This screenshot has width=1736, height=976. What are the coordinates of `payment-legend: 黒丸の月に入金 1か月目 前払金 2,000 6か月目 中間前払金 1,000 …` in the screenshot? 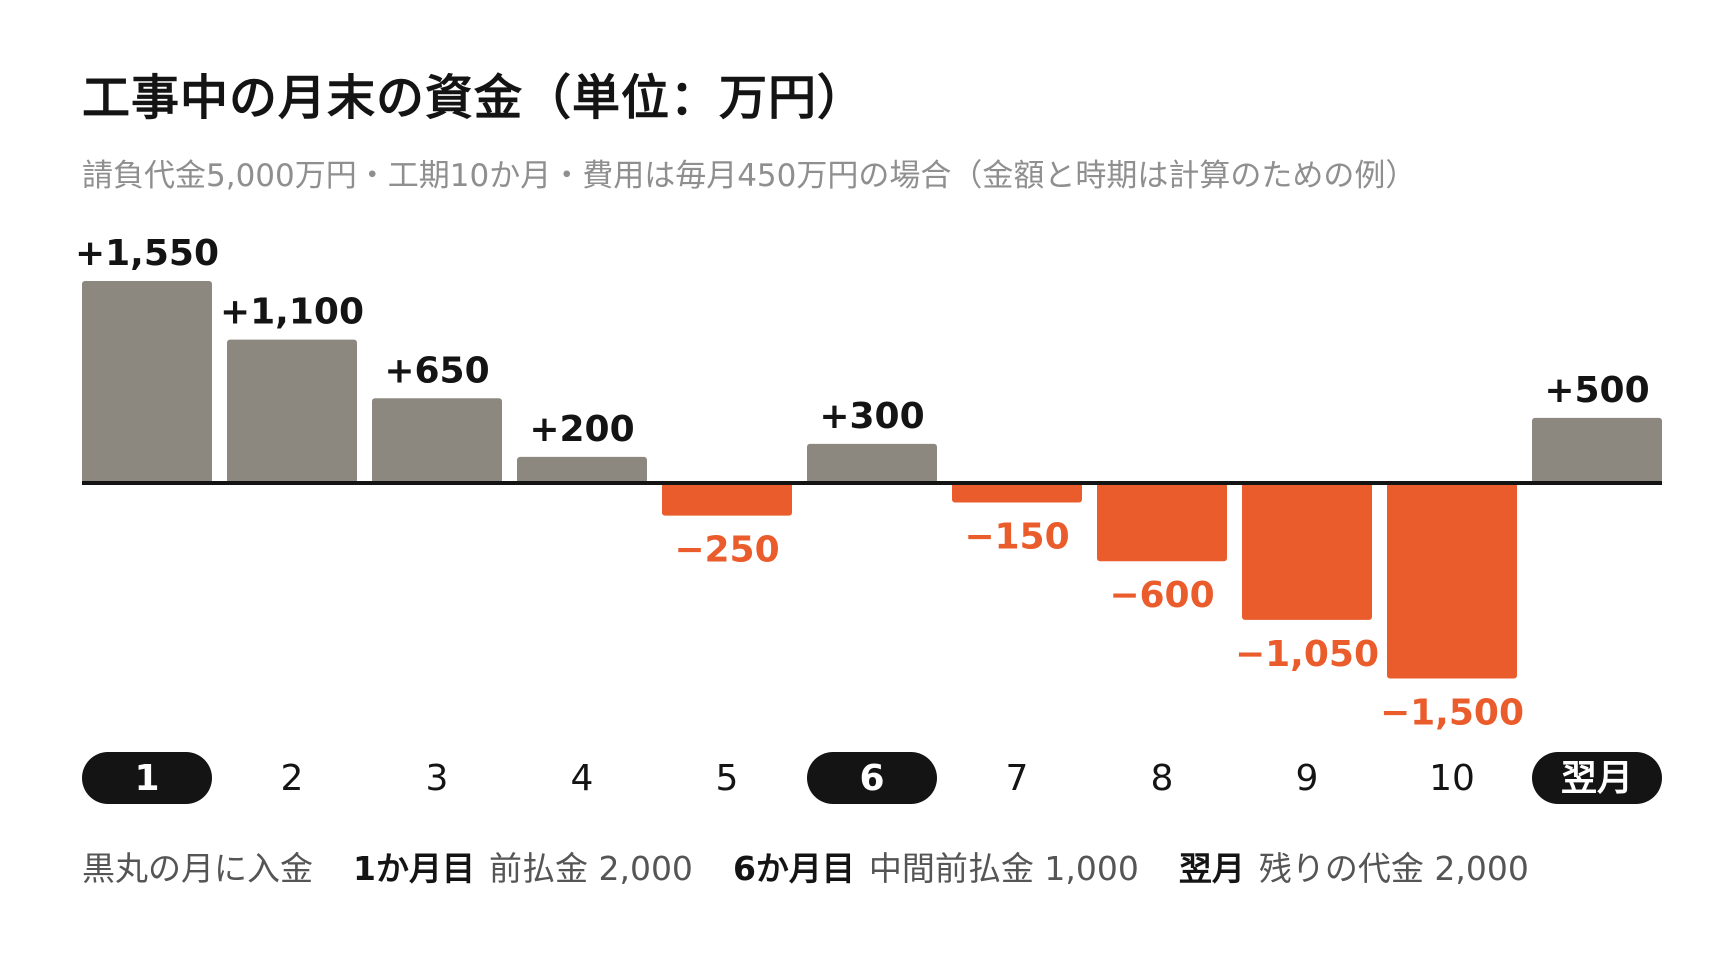 It's located at (825, 866).